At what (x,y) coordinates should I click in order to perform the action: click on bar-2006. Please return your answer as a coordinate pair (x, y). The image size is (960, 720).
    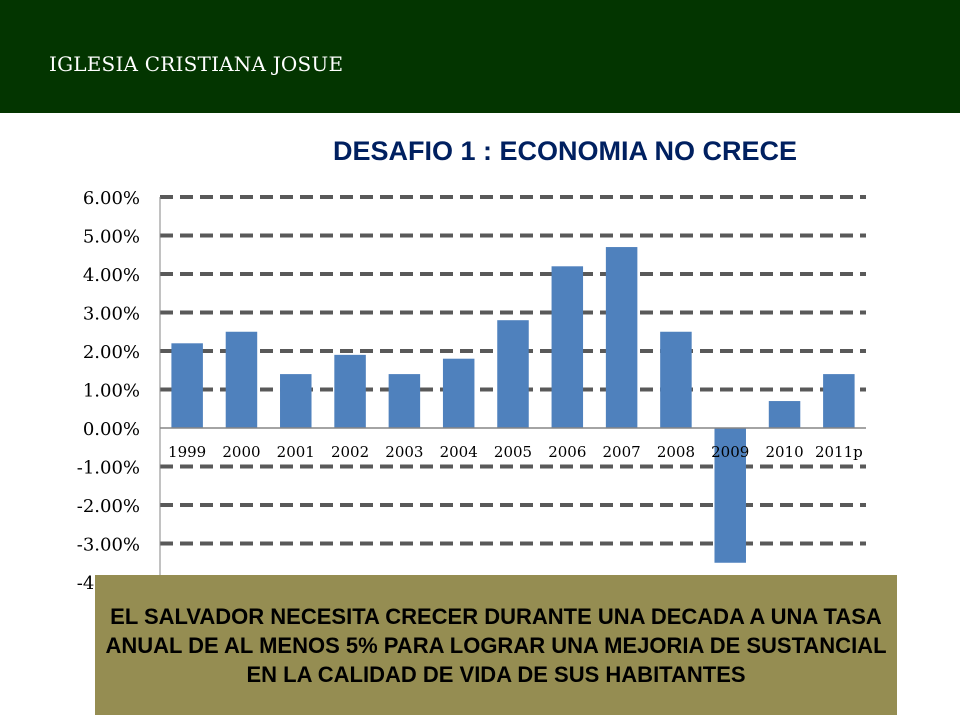
    Looking at the image, I should click on (567, 347).